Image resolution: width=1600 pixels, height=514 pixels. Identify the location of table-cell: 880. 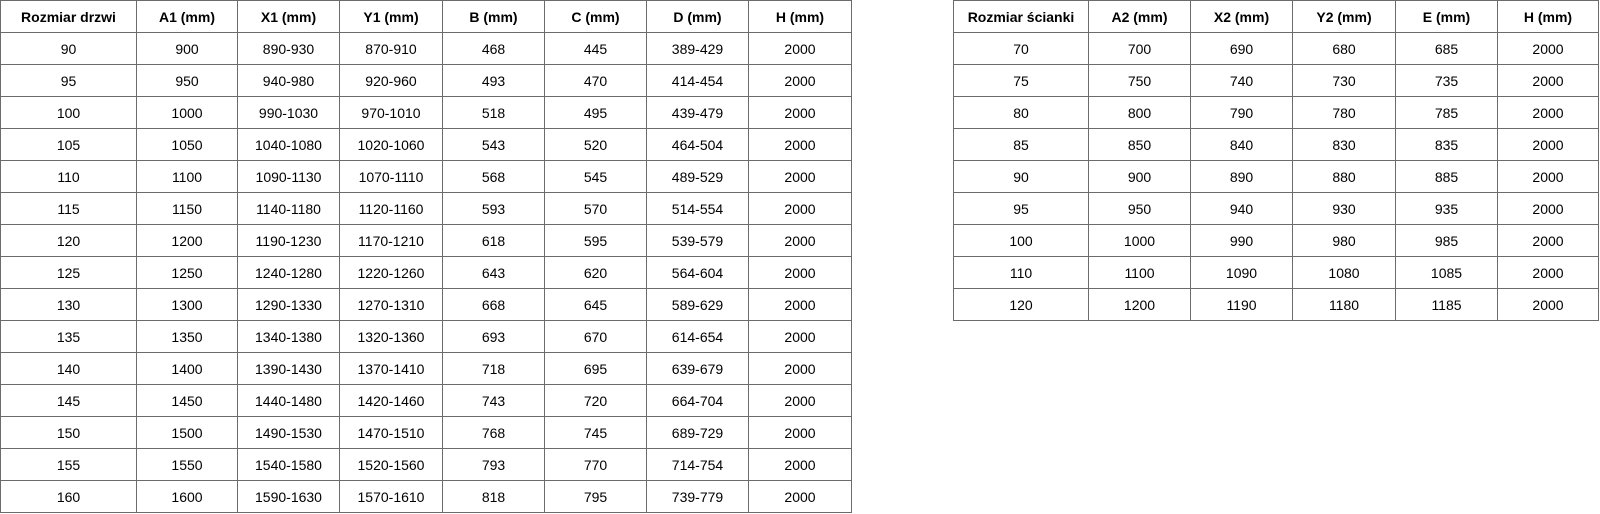
(1344, 176).